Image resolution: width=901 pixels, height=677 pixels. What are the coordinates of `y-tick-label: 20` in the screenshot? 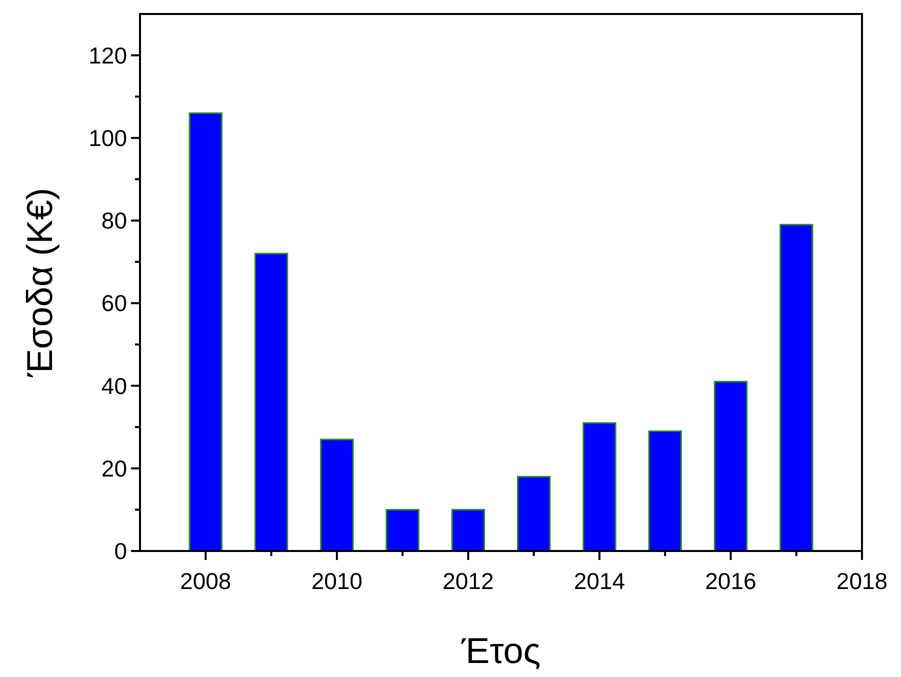 It's located at (114, 468).